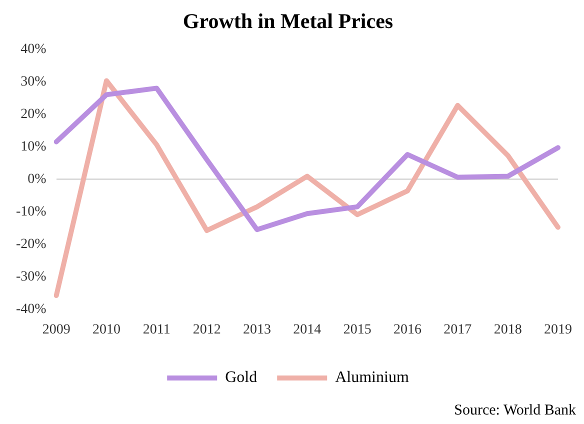  What do you see at coordinates (56, 330) in the screenshot?
I see `x-tick-label: 2009` at bounding box center [56, 330].